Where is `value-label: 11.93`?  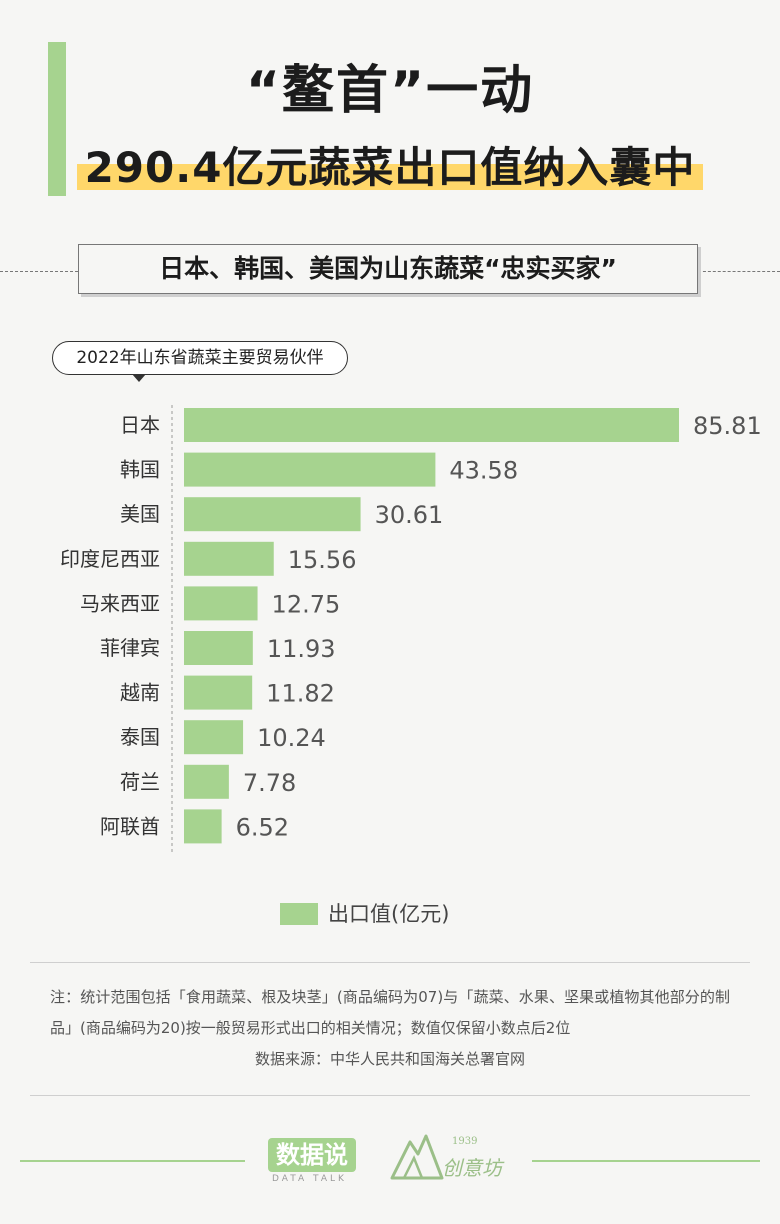
value-label: 11.93 is located at coordinates (301, 649).